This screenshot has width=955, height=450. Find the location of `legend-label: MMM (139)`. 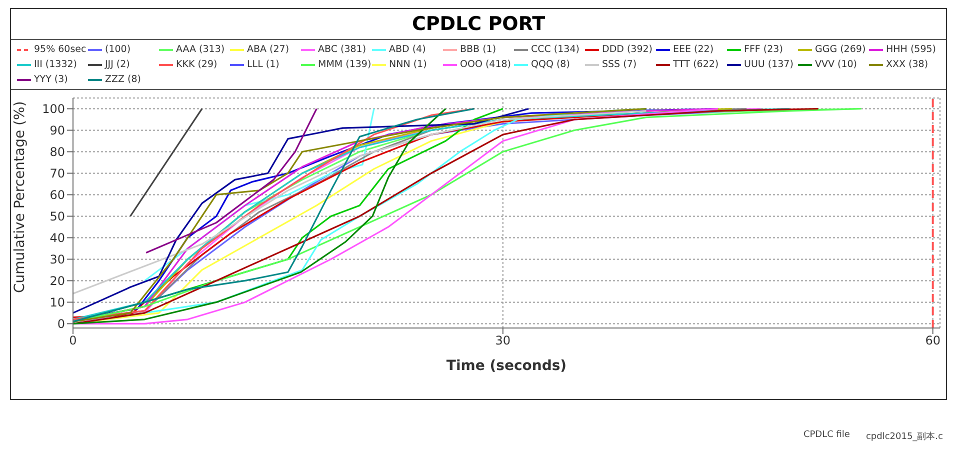

legend-label: MMM (139) is located at coordinates (345, 64).